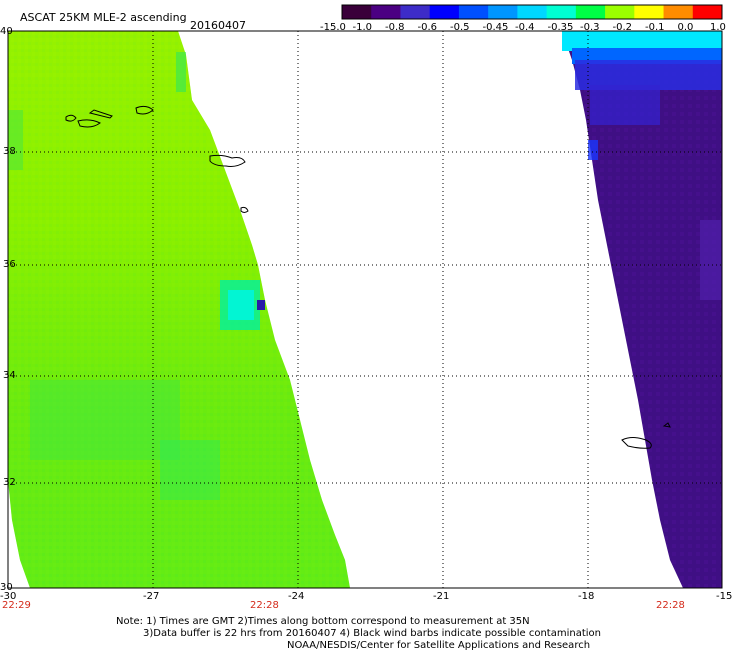 Image resolution: width=740 pixels, height=651 pixels. What do you see at coordinates (655, 27) in the screenshot?
I see `colorbar-label: -0.1` at bounding box center [655, 27].